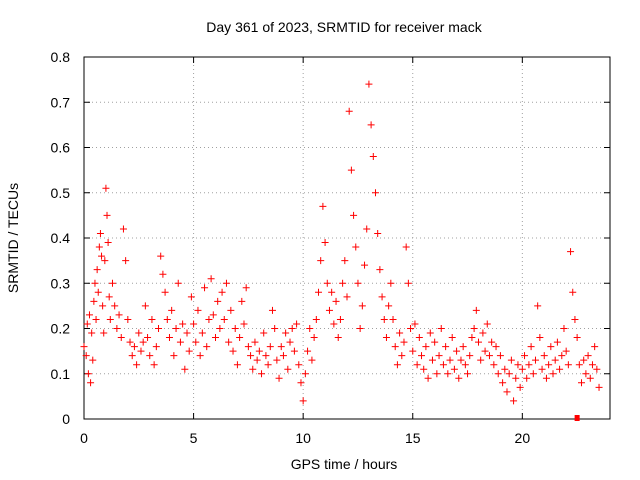 The width and height of the screenshot is (640, 480). I want to click on y-tick-label: 0.8, so click(61, 57).